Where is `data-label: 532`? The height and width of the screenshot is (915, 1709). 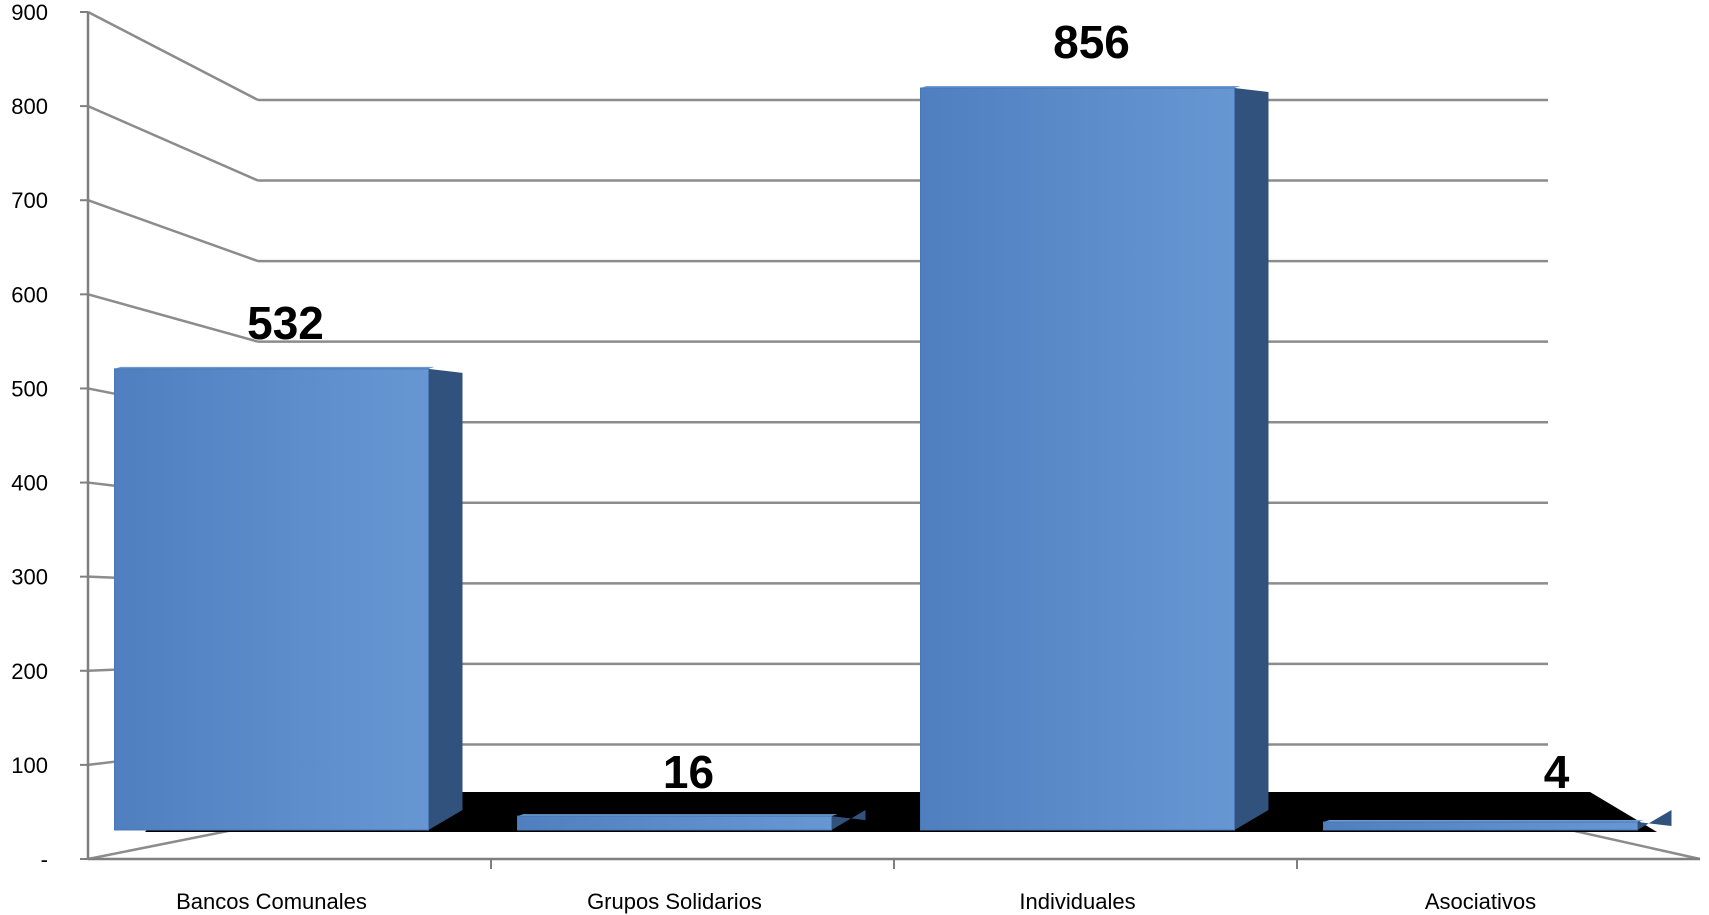
data-label: 532 is located at coordinates (285, 323).